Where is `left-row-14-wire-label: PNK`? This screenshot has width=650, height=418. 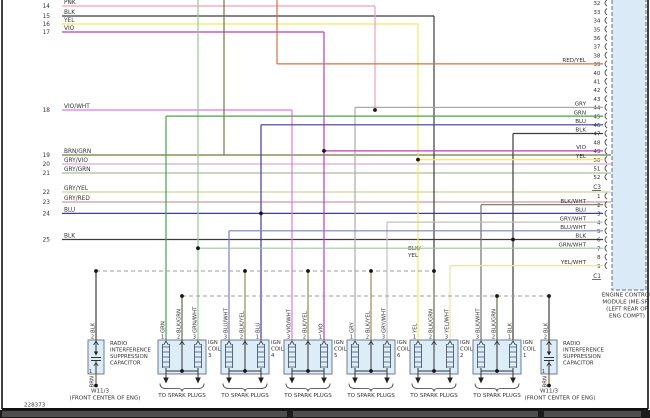
left-row-14-wire-label: PNK is located at coordinates (70, 3).